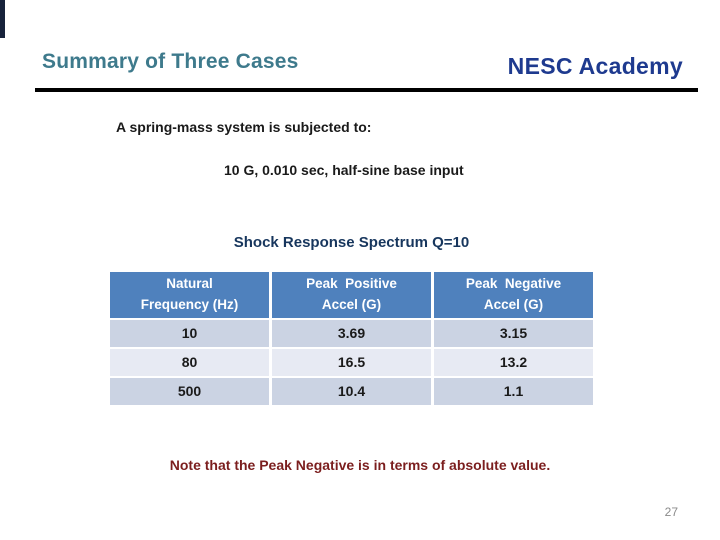 This screenshot has height=540, width=720. What do you see at coordinates (595, 66) in the screenshot?
I see `brand-title: NESC Academy` at bounding box center [595, 66].